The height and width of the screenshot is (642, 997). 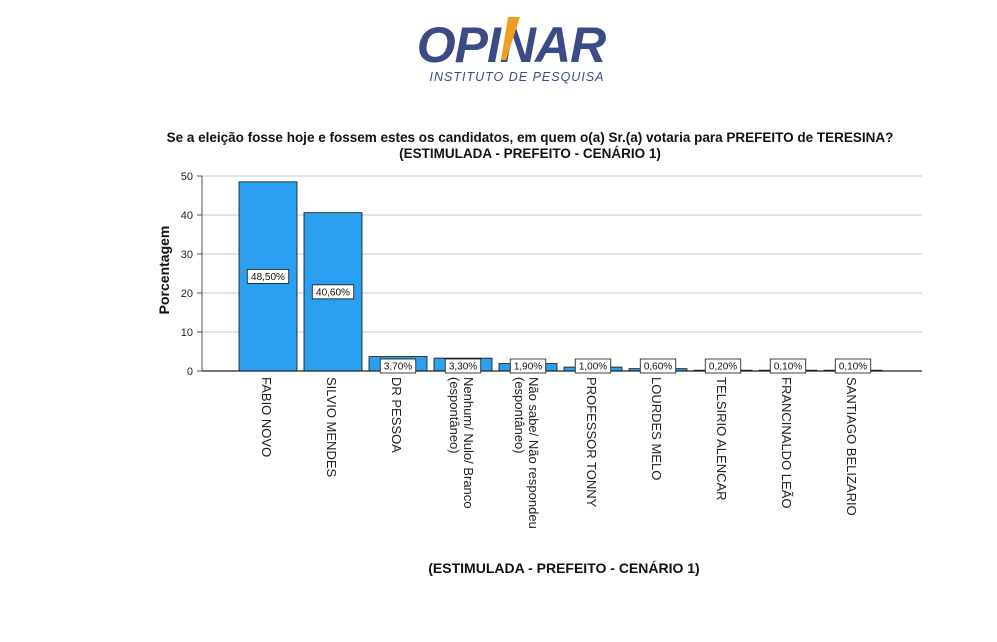 I want to click on data-label-text: 1,90%, so click(x=528, y=367).